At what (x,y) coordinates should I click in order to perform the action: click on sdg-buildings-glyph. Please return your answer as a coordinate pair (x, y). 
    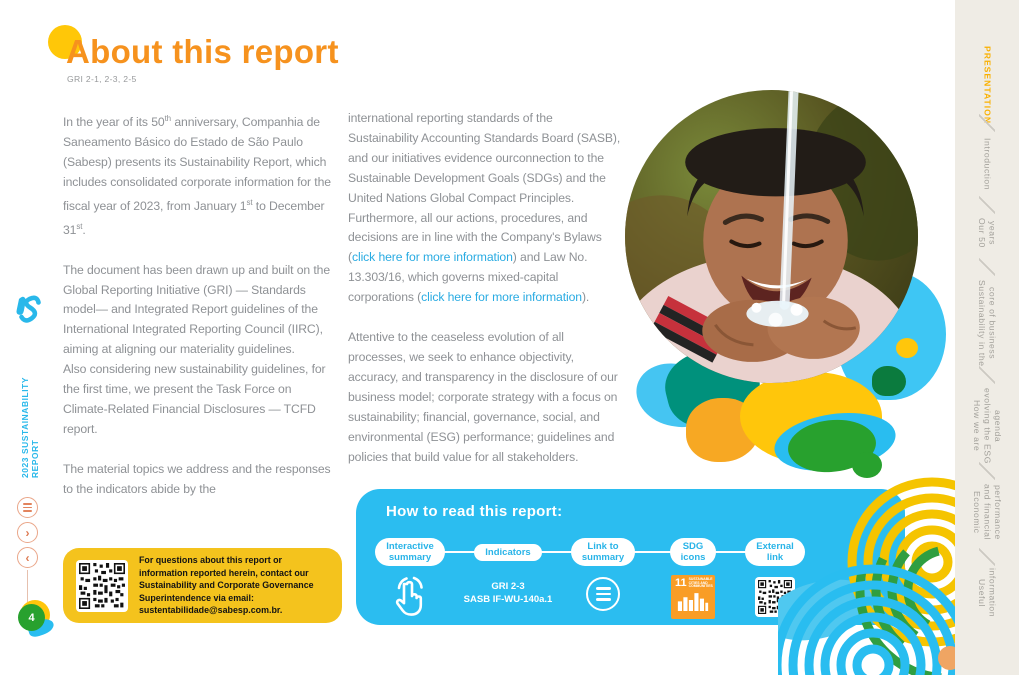
    Looking at the image, I should click on (693, 601).